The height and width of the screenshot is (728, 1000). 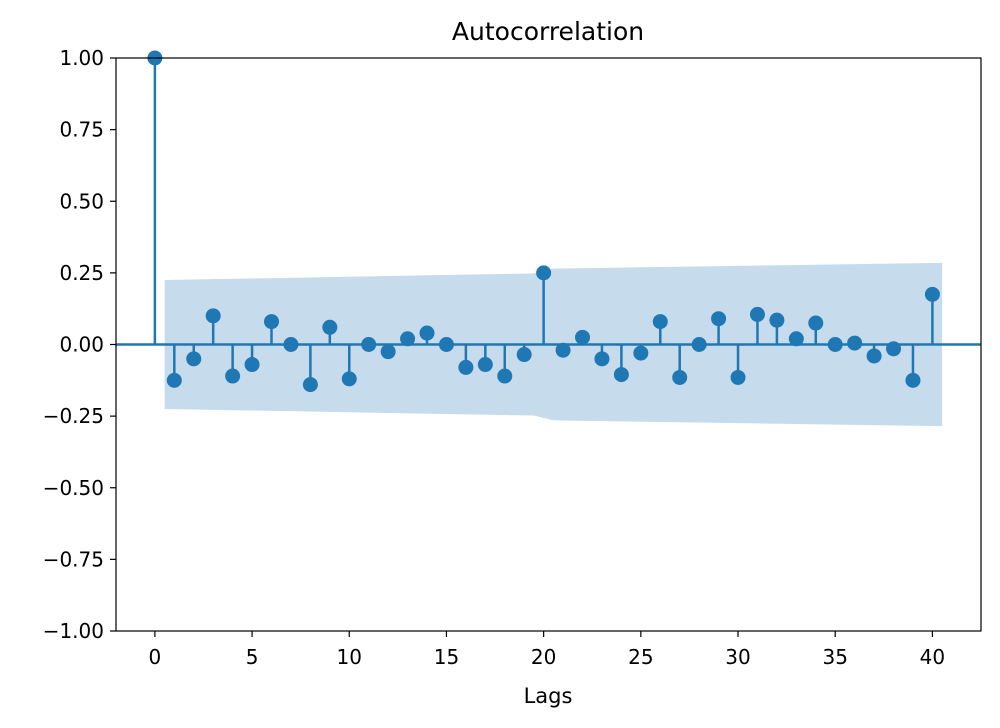 What do you see at coordinates (737, 657) in the screenshot?
I see `x-tick-label: 30` at bounding box center [737, 657].